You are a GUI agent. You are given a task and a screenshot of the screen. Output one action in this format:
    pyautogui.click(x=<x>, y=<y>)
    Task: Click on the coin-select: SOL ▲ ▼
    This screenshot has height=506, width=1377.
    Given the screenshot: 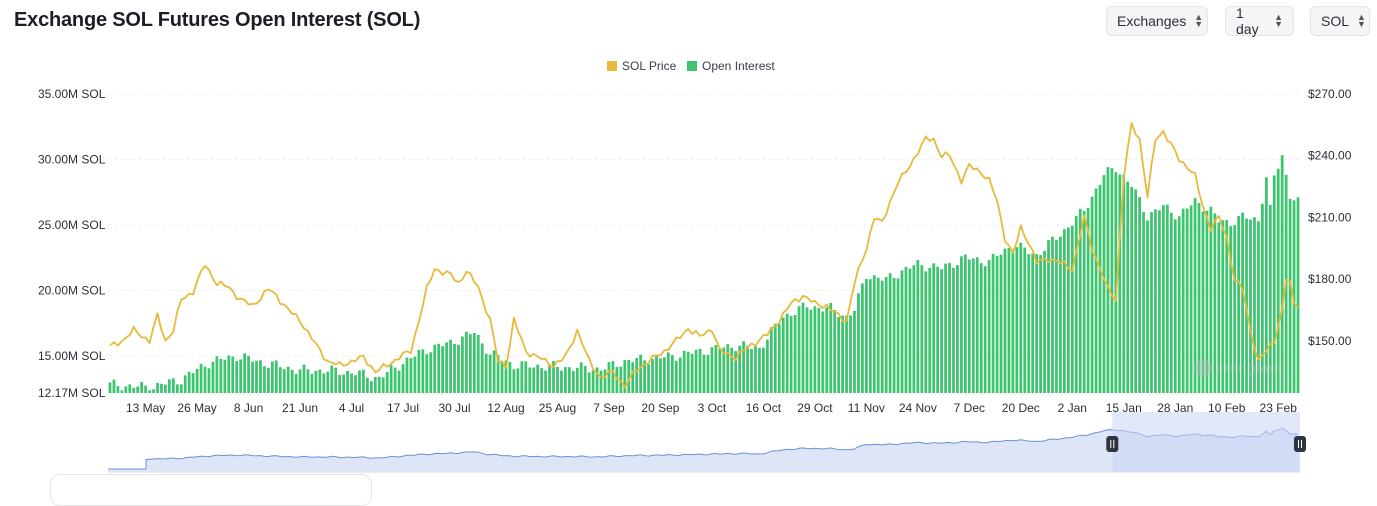 What is the action you would take?
    pyautogui.click(x=1340, y=21)
    